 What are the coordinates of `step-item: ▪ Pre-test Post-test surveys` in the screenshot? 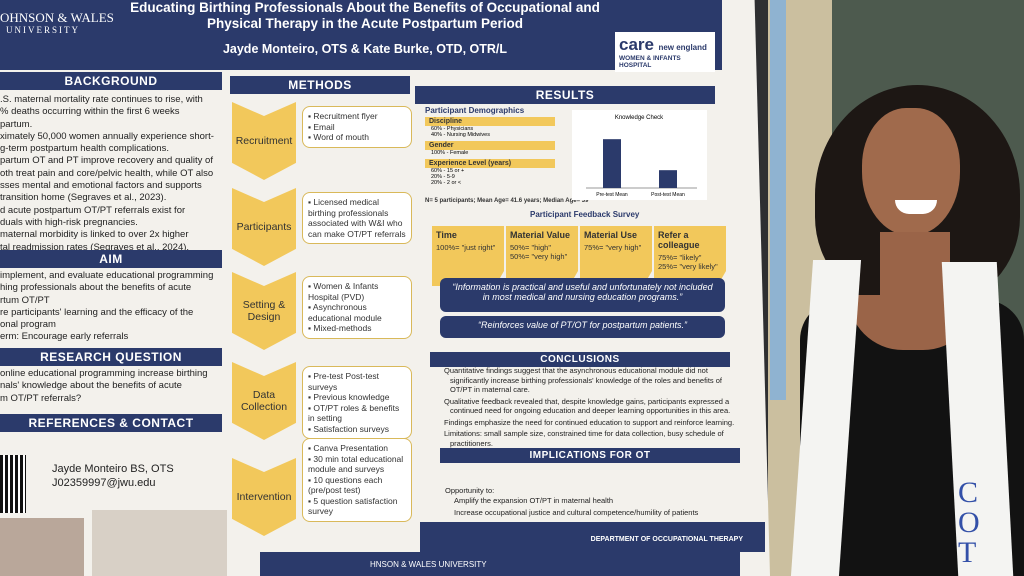 It's located at (344, 381).